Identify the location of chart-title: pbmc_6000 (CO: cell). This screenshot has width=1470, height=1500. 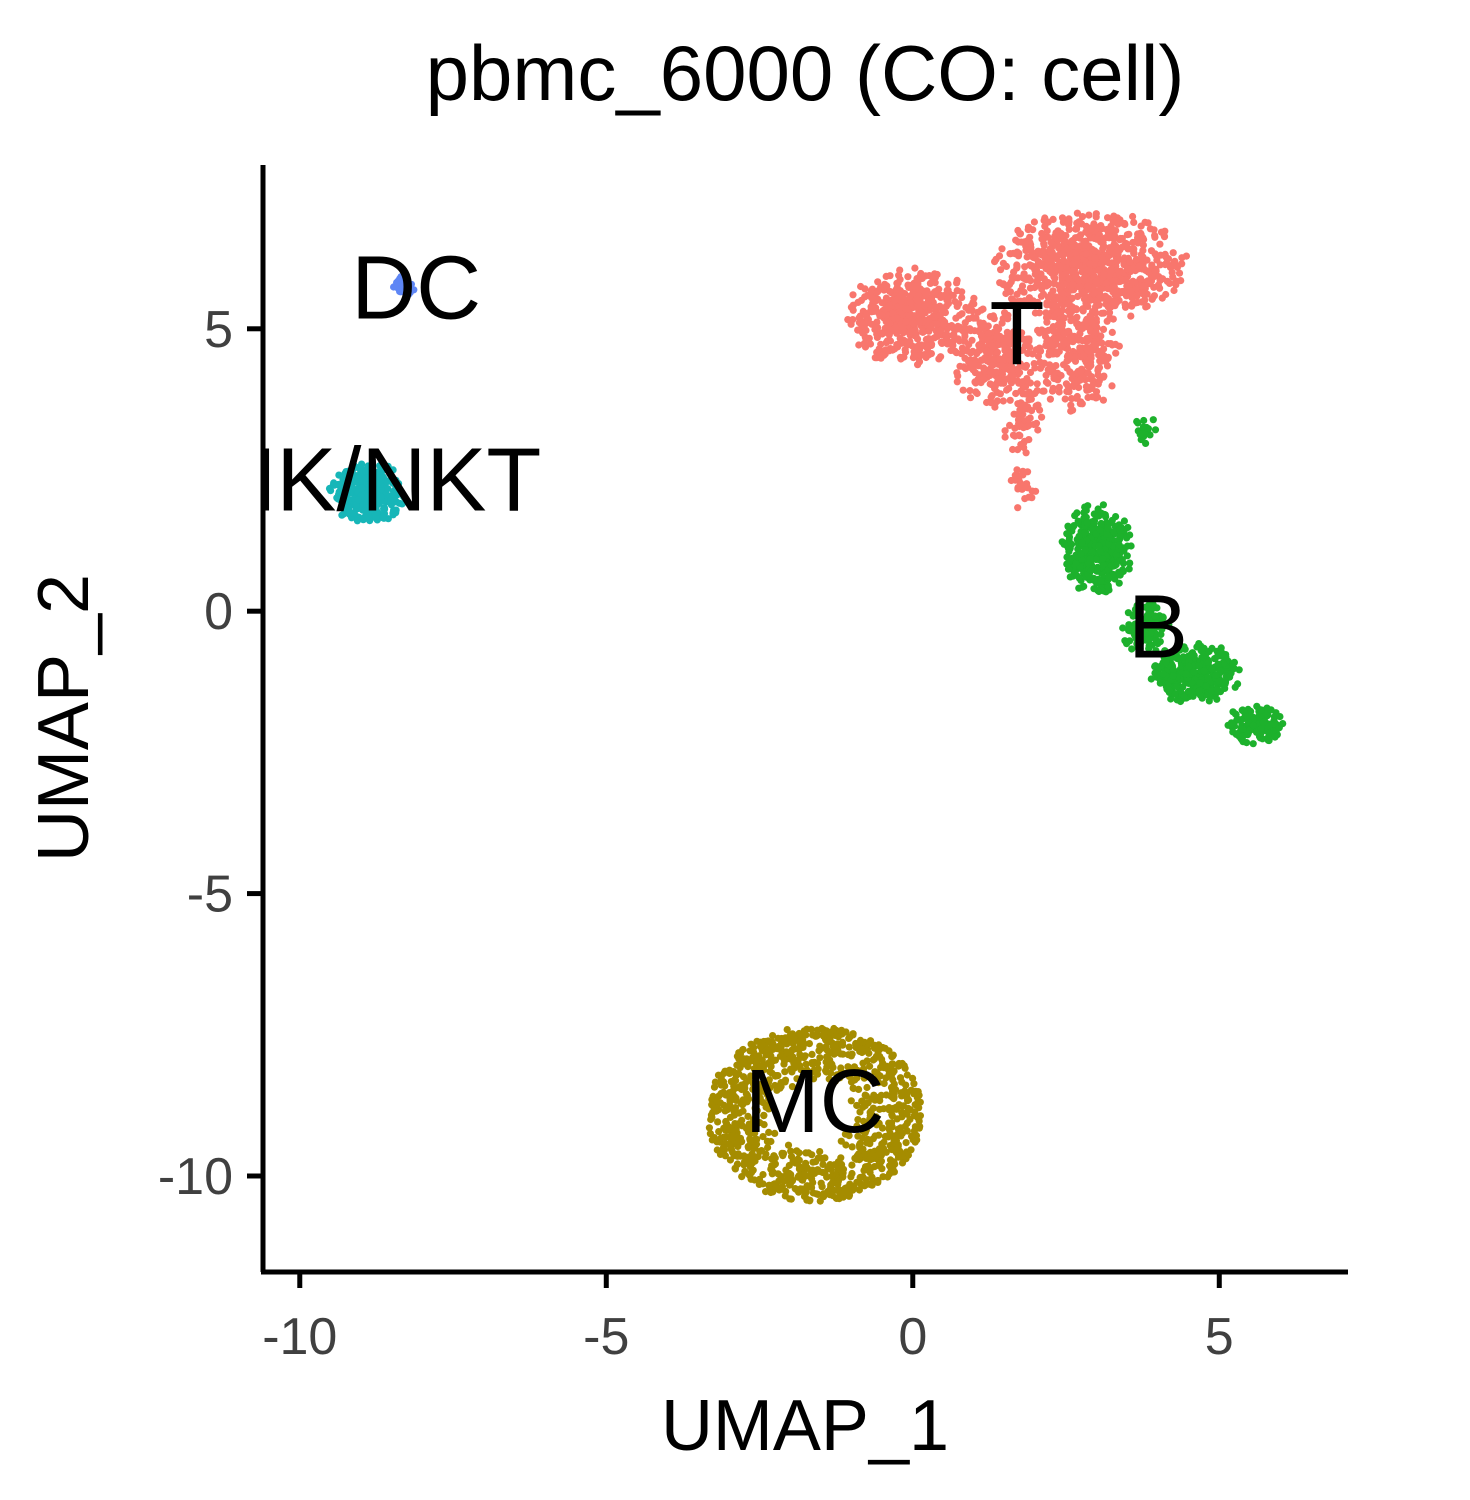
(805, 73).